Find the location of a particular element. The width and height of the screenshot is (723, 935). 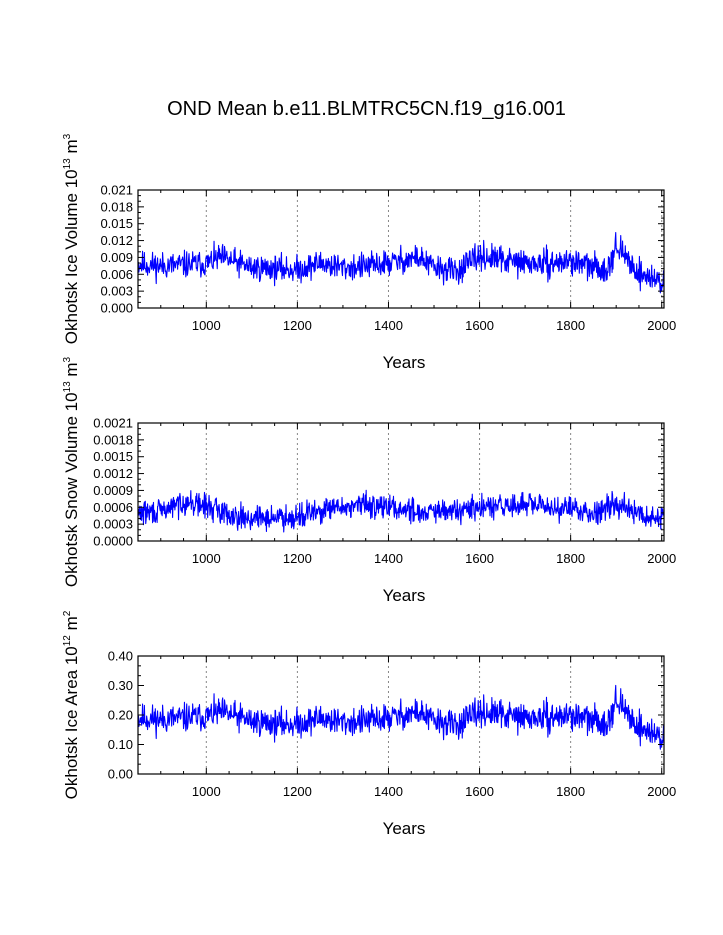

y-axis-title-part: 2 is located at coordinates (67, 613).